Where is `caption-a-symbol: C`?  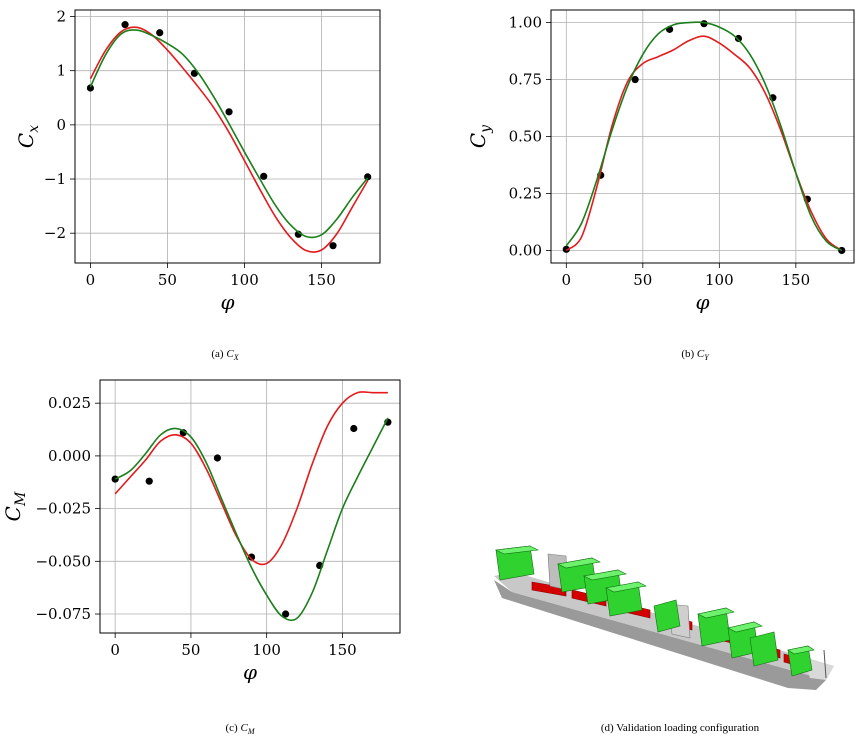 caption-a-symbol: C is located at coordinates (230, 354).